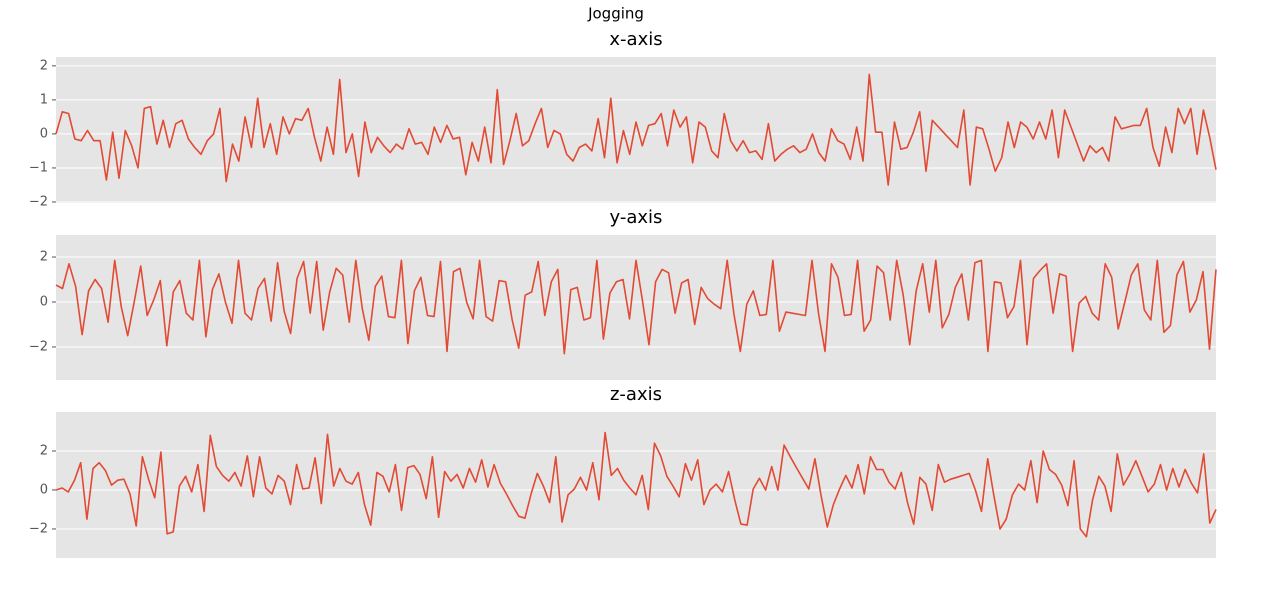  What do you see at coordinates (44, 99) in the screenshot?
I see `y-tick-label: 1` at bounding box center [44, 99].